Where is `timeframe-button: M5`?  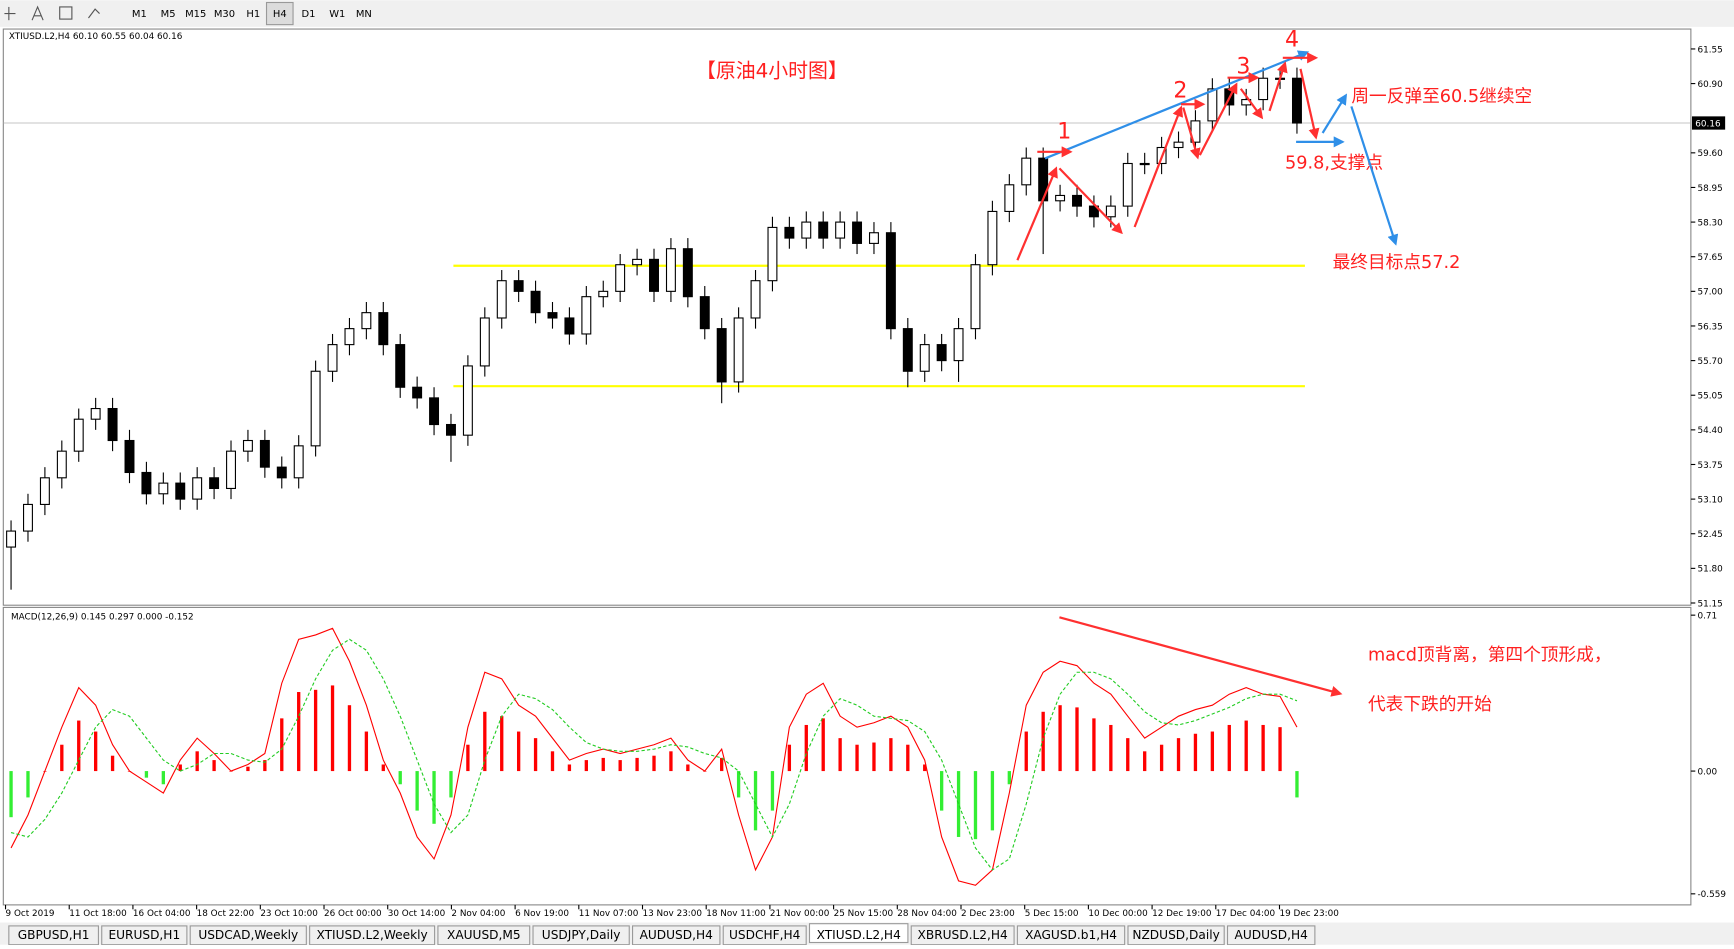
timeframe-button: M5 is located at coordinates (168, 14).